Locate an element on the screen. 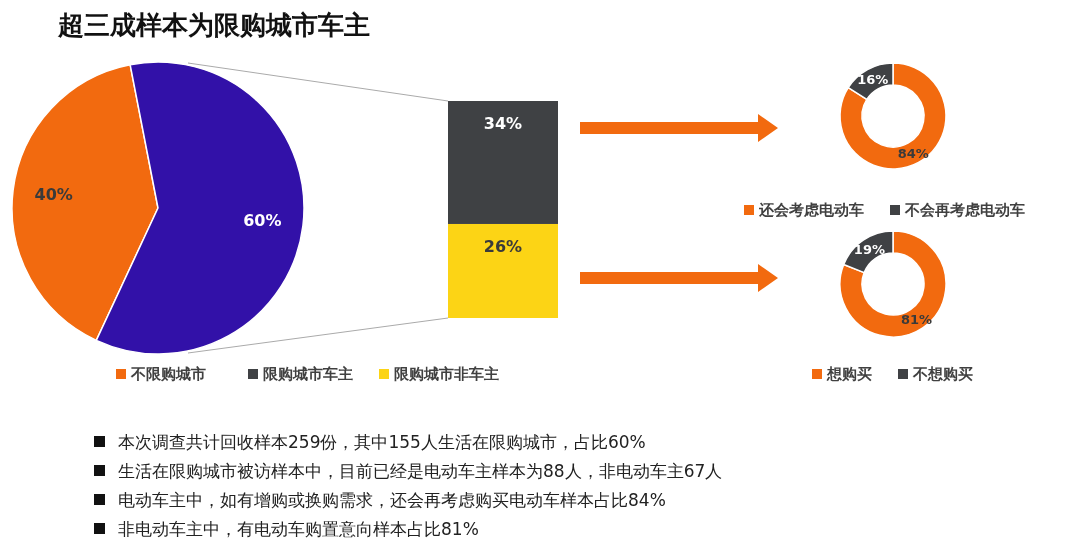 The image size is (1080, 548). legend-label: 还会考虑电动车 is located at coordinates (811, 210).